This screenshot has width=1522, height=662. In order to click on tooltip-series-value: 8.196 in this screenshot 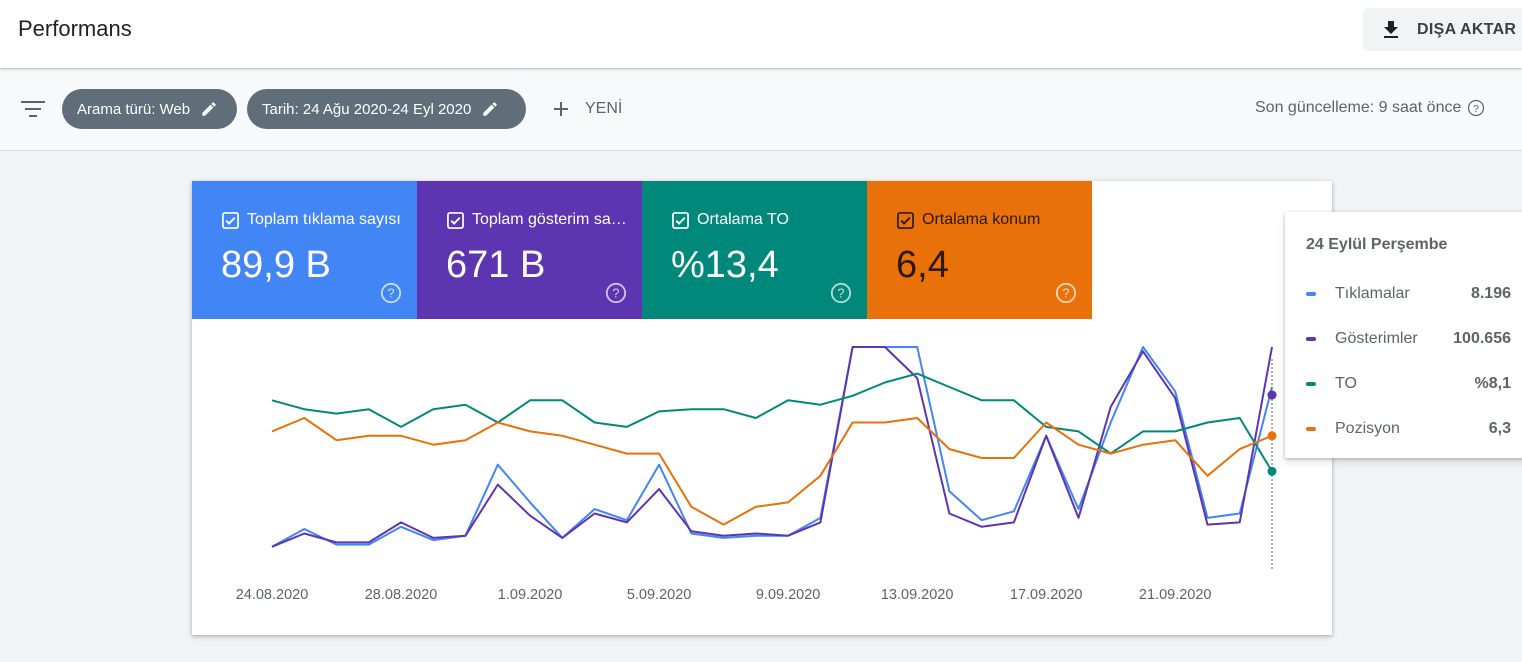, I will do `click(1490, 293)`.